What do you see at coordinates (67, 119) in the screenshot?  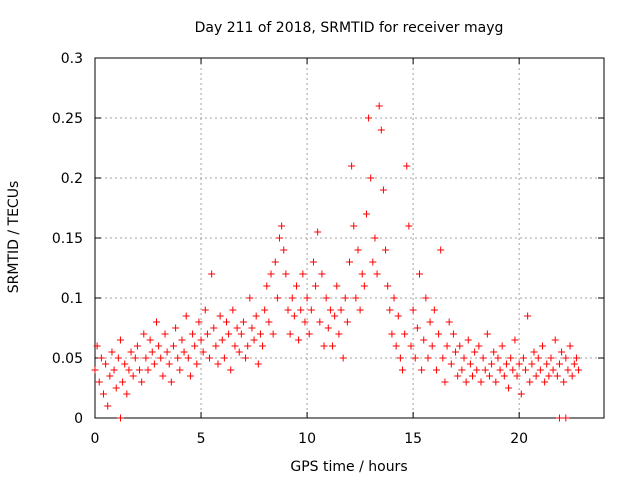 I see `y-tick-label: 0.25` at bounding box center [67, 119].